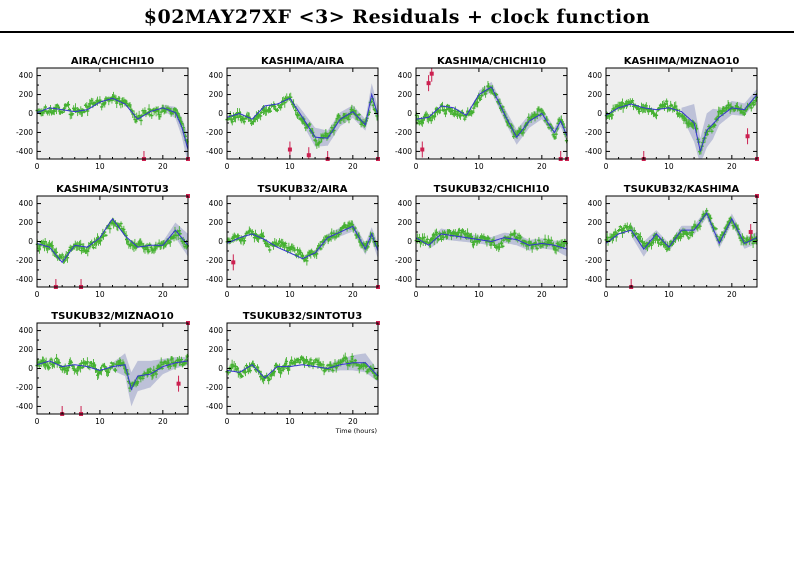  Describe the element at coordinates (112, 189) in the screenshot. I see `panel-title: KASHIMA/SINTOTU3` at that location.